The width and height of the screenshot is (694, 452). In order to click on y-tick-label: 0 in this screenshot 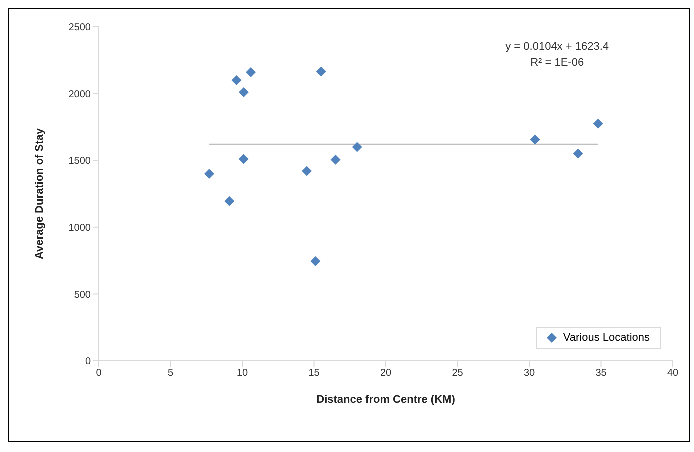, I will do `click(88, 362)`.